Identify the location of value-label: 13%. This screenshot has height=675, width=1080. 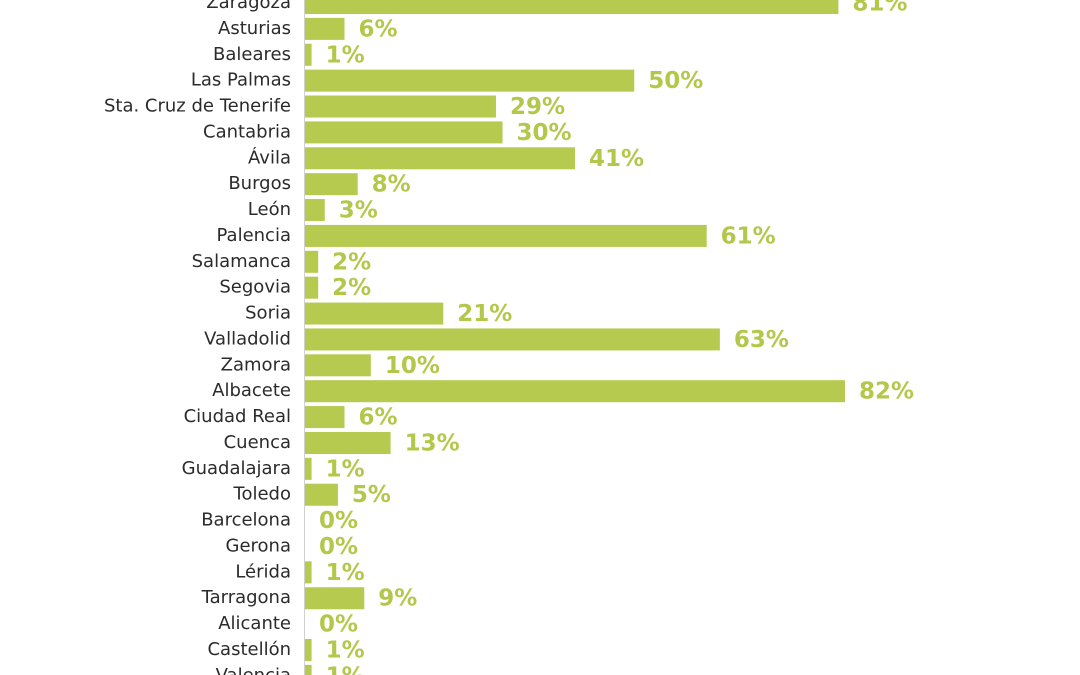
(432, 443).